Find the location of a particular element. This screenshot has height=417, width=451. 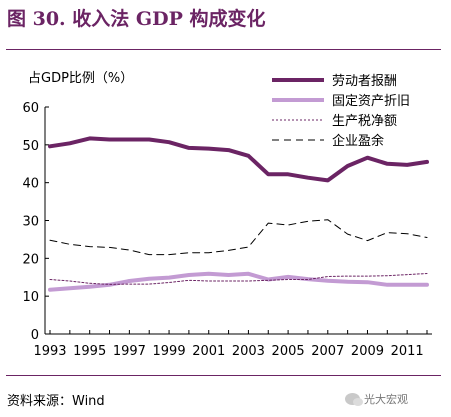

y-tick-label: 0 is located at coordinates (35, 335).